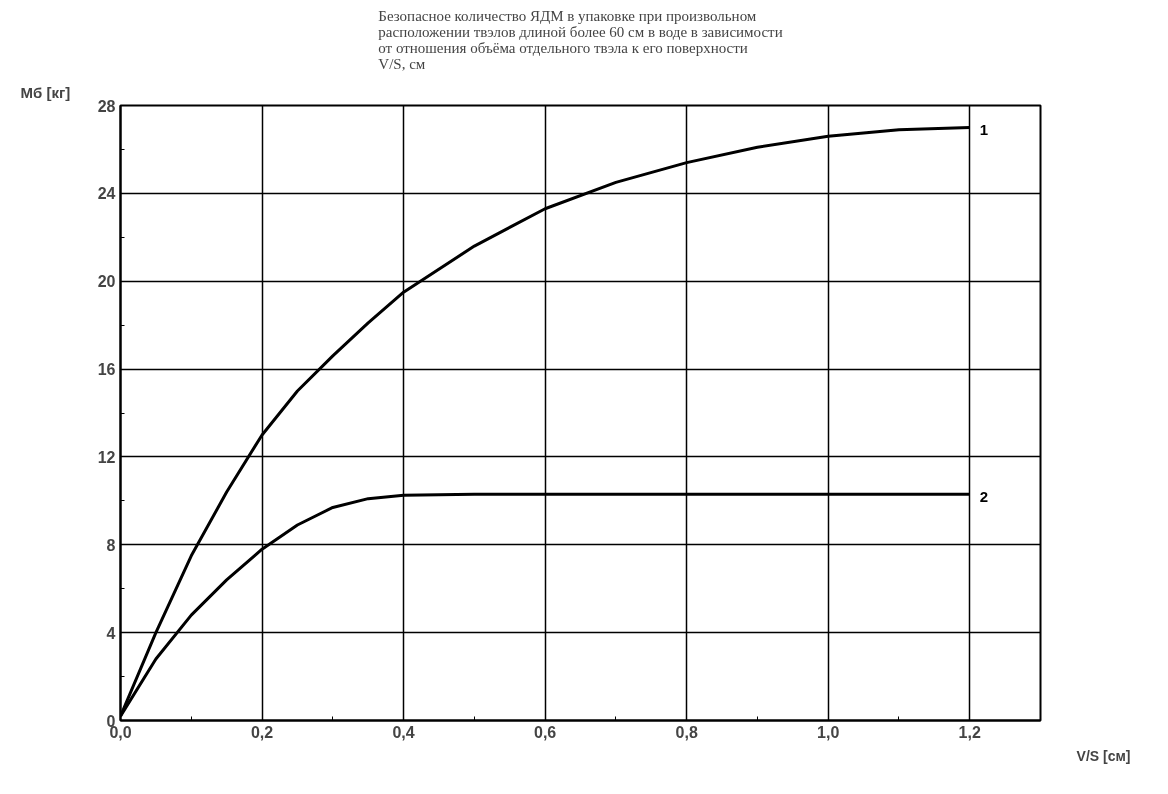 The height and width of the screenshot is (794, 1168). What do you see at coordinates (969, 732) in the screenshot?
I see `x-tick-label: 1,2` at bounding box center [969, 732].